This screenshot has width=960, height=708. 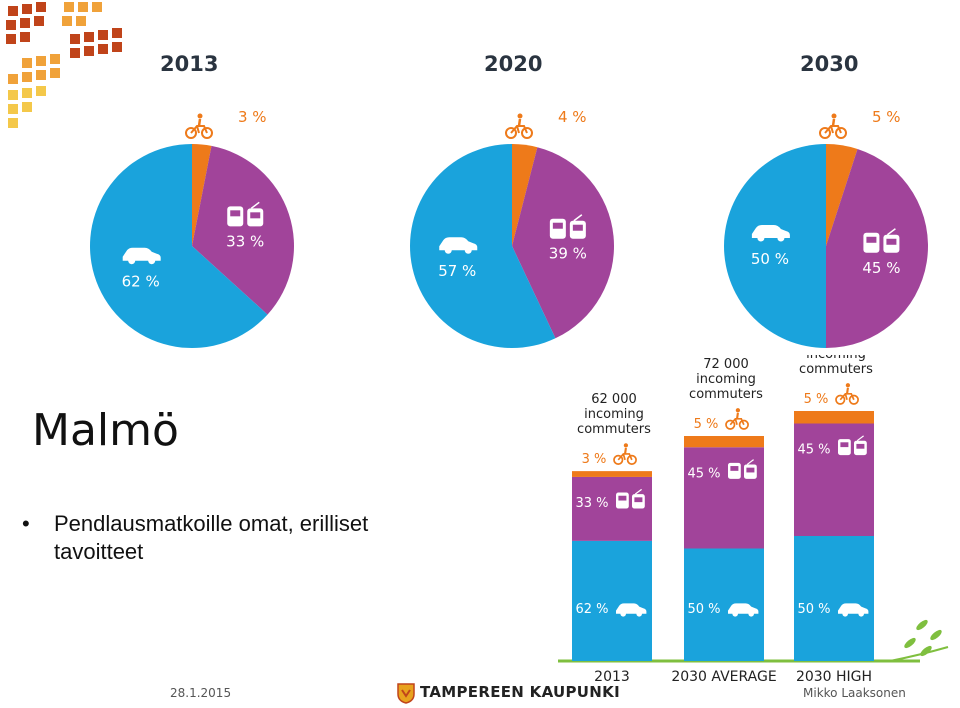 What do you see at coordinates (572, 117) in the screenshot?
I see `pie-label-bike: 4 %` at bounding box center [572, 117].